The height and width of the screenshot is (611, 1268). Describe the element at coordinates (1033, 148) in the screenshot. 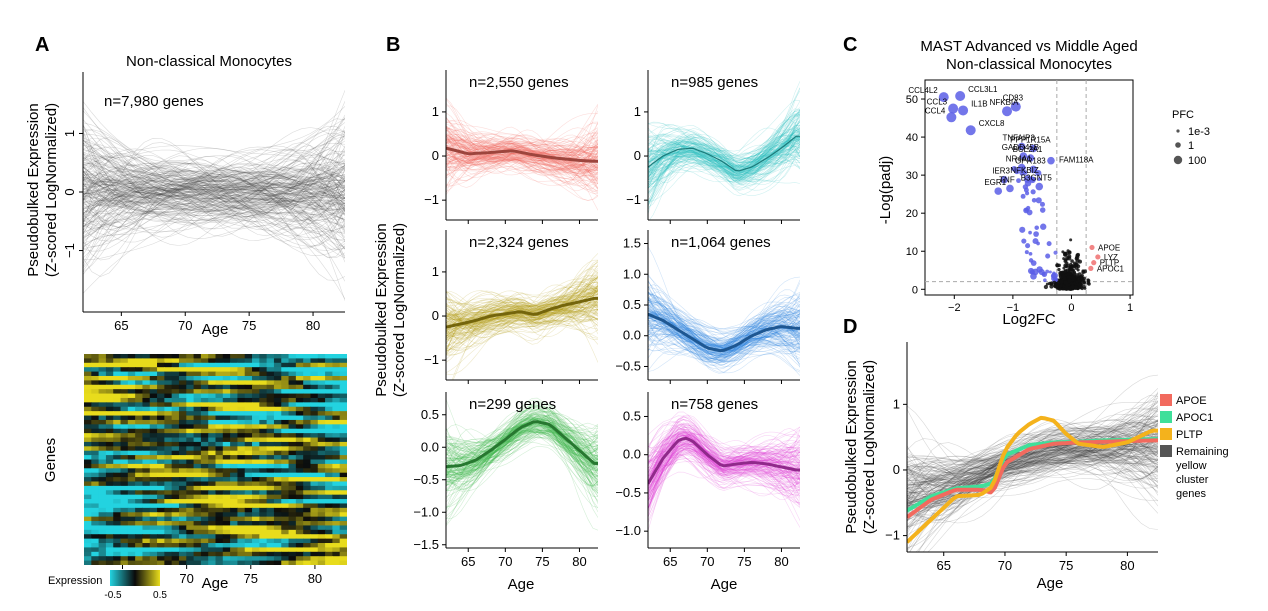

I see `volcano-point-ppp1r15a` at that location.